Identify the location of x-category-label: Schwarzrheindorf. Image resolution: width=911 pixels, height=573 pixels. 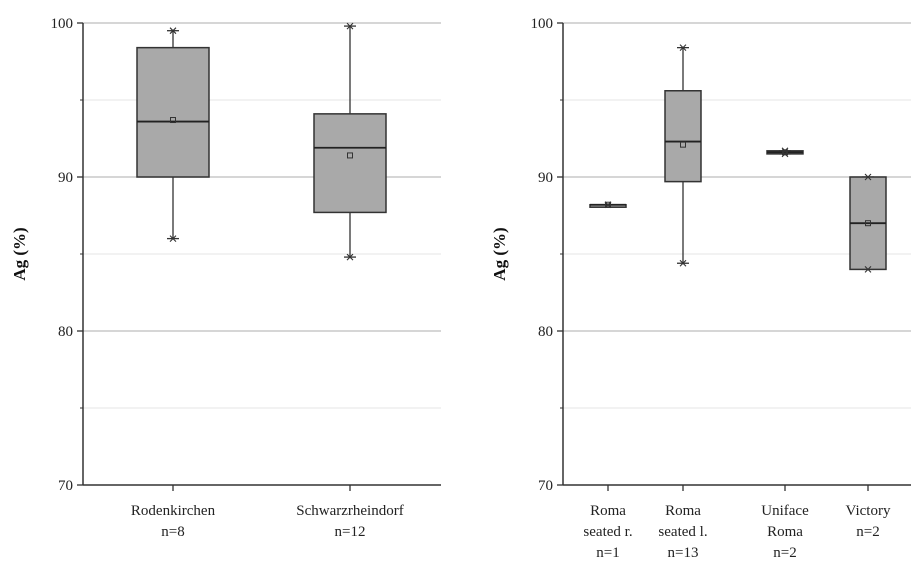
(349, 511).